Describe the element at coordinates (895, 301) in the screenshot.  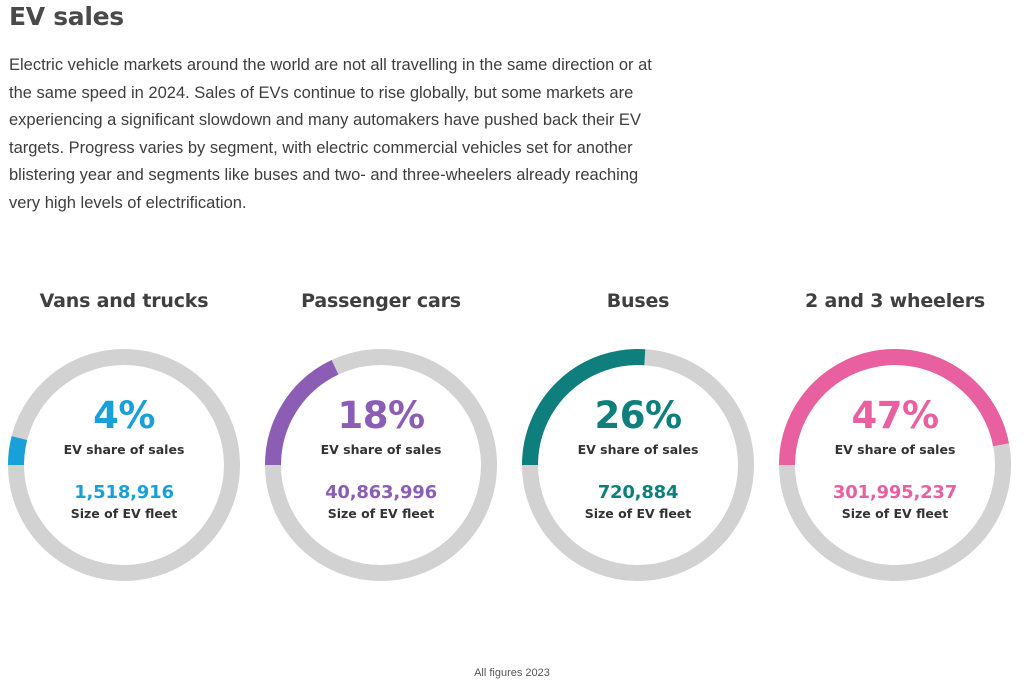
I see `segment-title: 2 and 3 wheelers` at that location.